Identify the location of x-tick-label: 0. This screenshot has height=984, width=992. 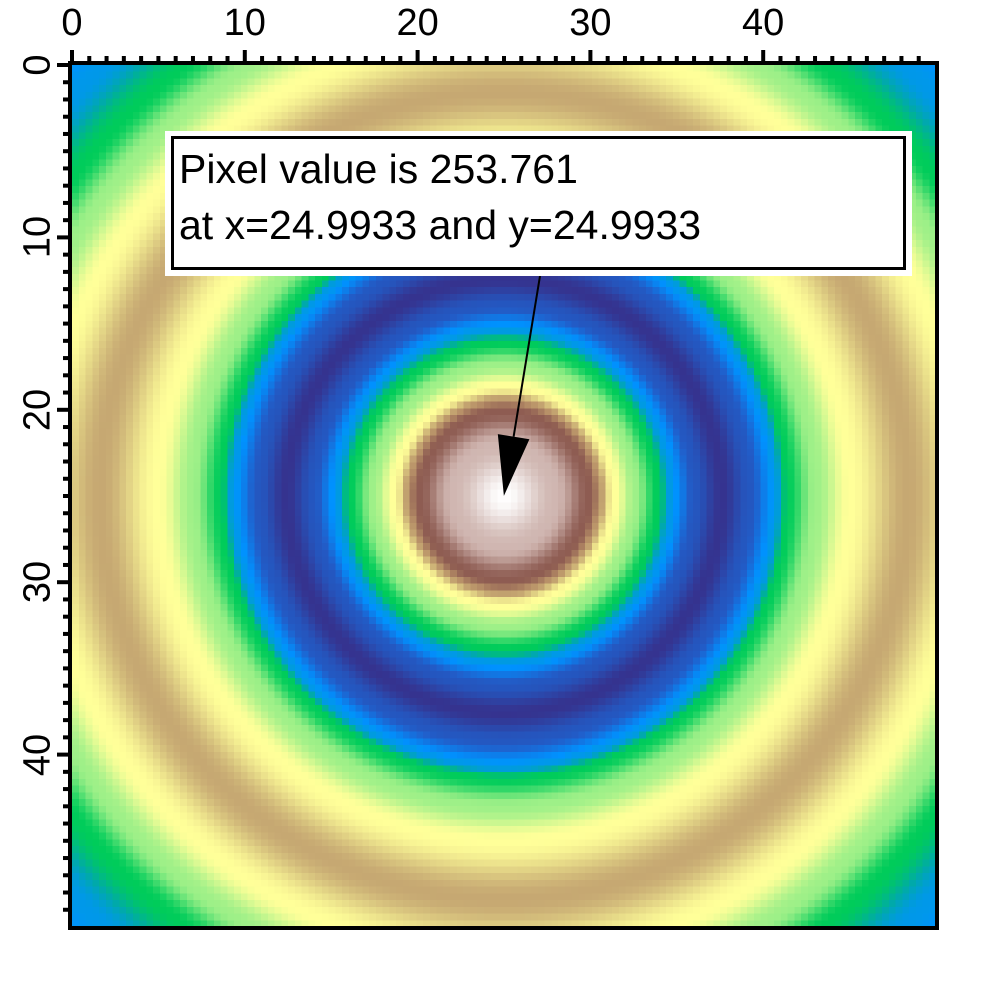
(72, 23).